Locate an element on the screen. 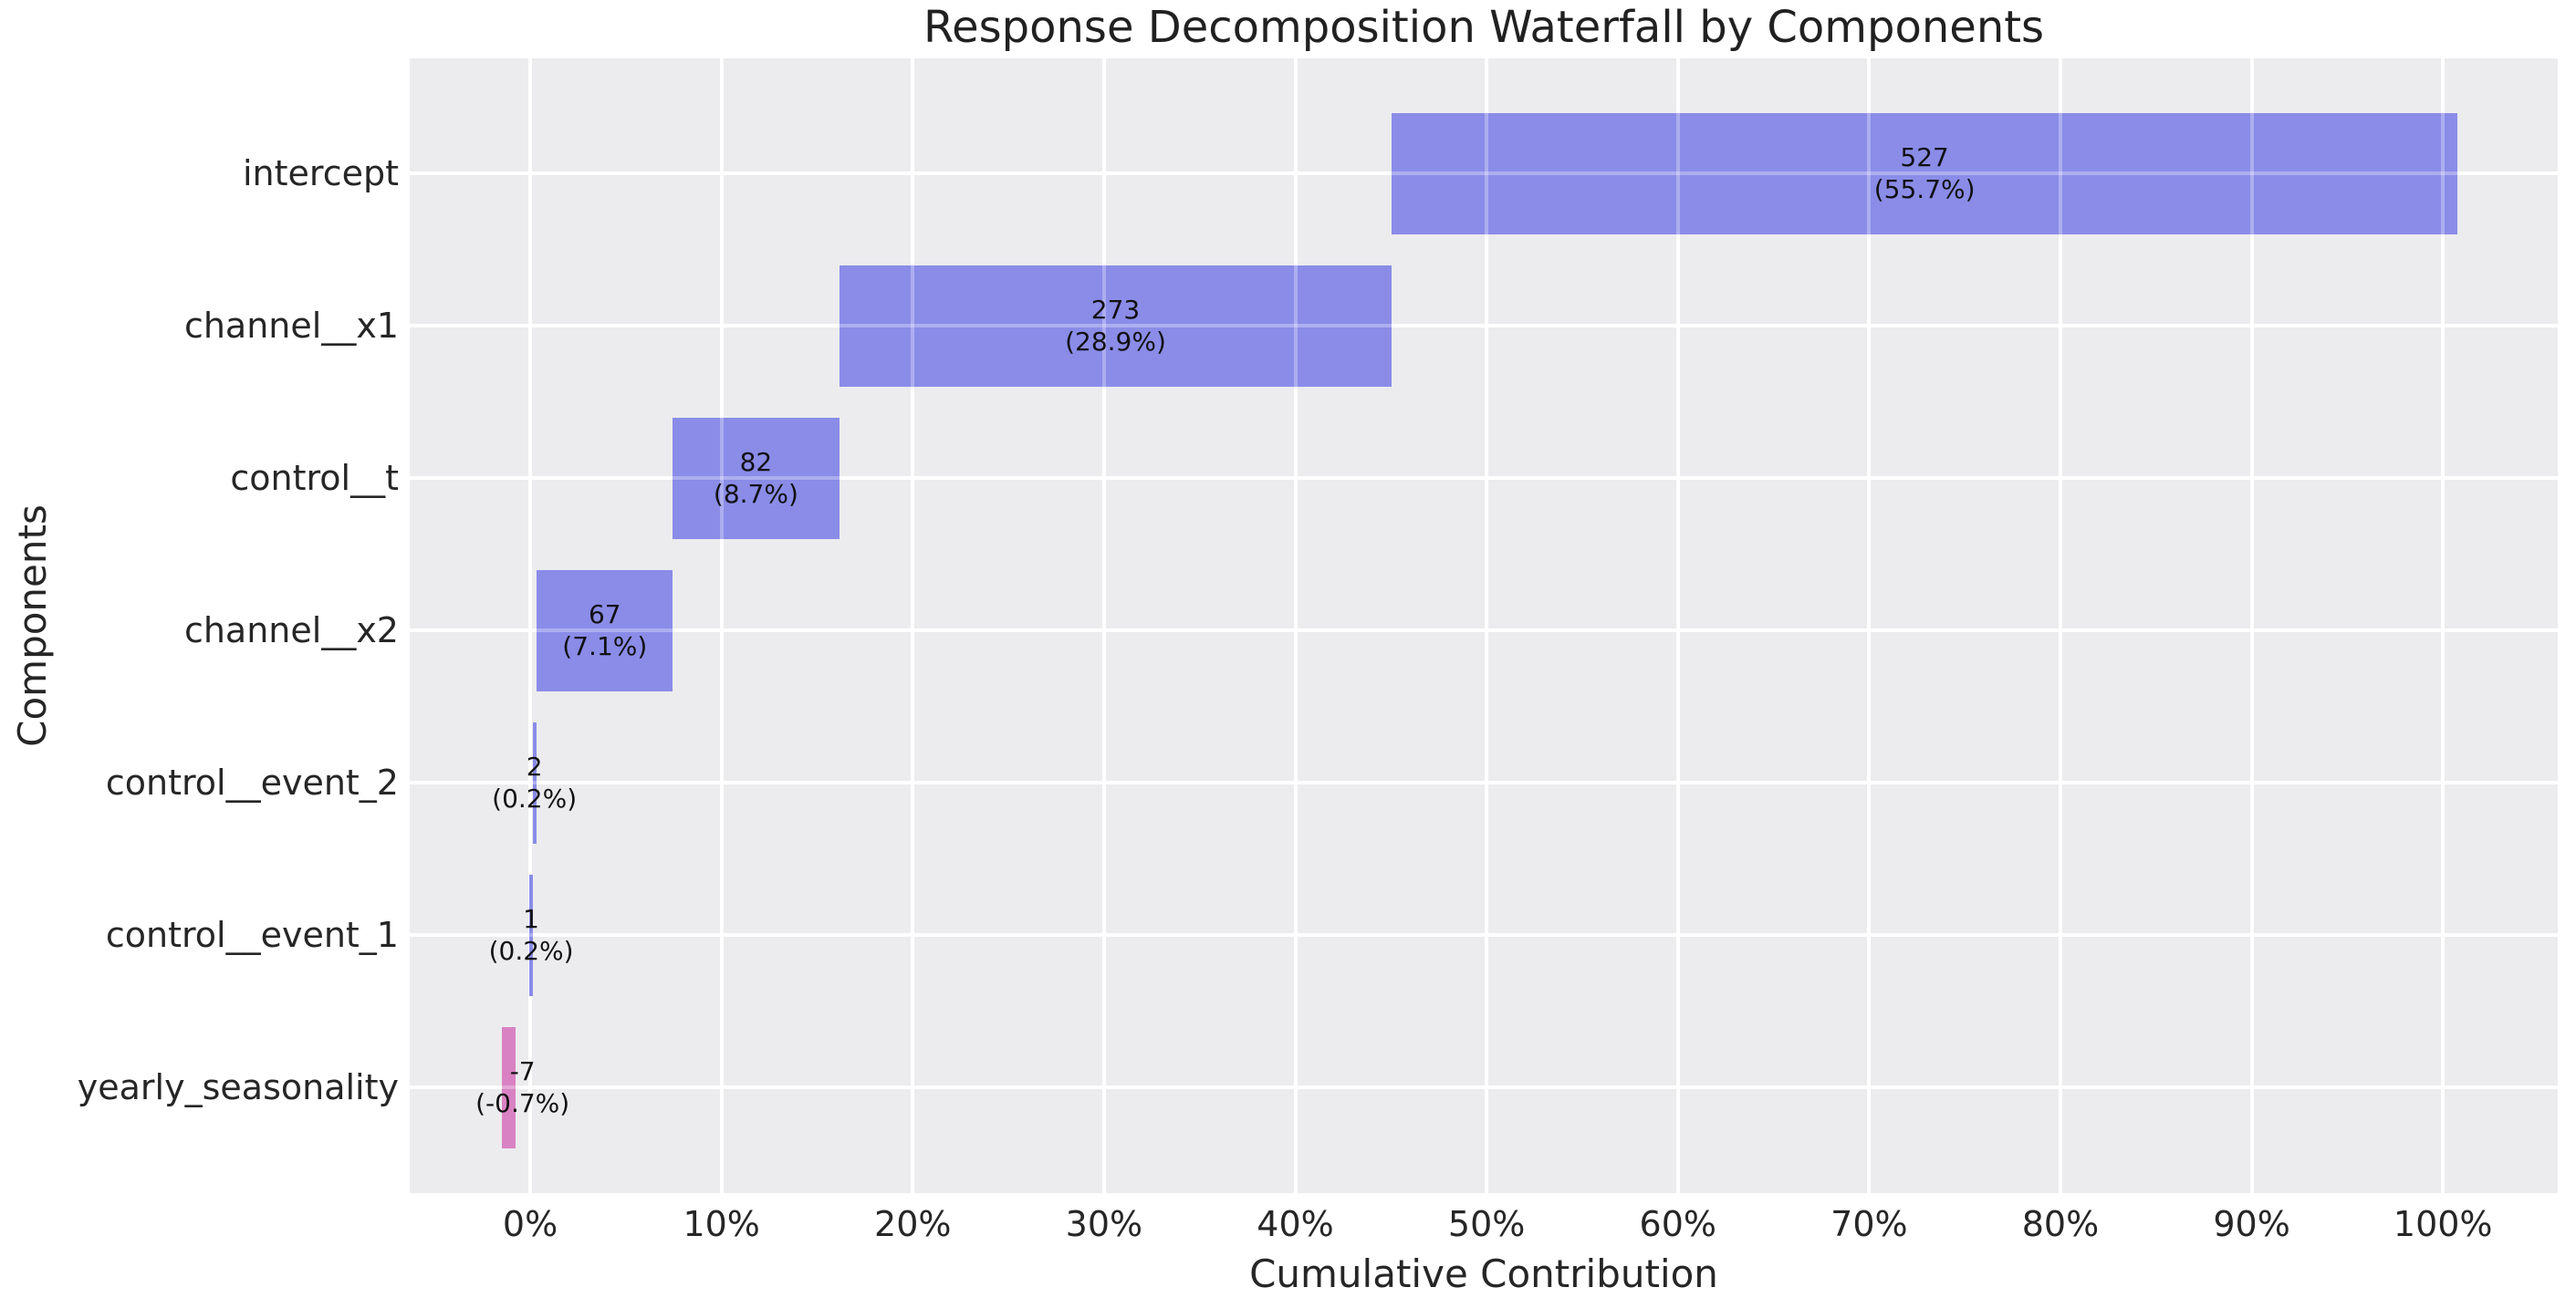 This screenshot has height=1298, width=2576. x-tick-label: 30% is located at coordinates (1104, 1224).